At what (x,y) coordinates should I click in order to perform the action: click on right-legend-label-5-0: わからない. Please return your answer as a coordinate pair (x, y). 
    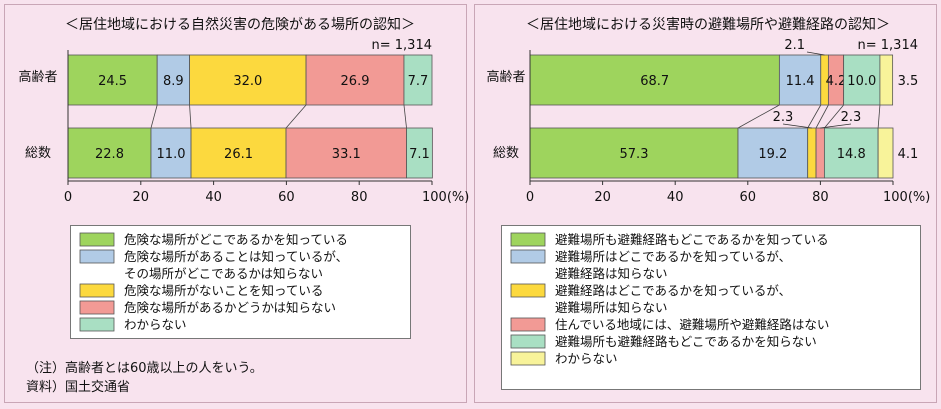
    Looking at the image, I should click on (586, 358).